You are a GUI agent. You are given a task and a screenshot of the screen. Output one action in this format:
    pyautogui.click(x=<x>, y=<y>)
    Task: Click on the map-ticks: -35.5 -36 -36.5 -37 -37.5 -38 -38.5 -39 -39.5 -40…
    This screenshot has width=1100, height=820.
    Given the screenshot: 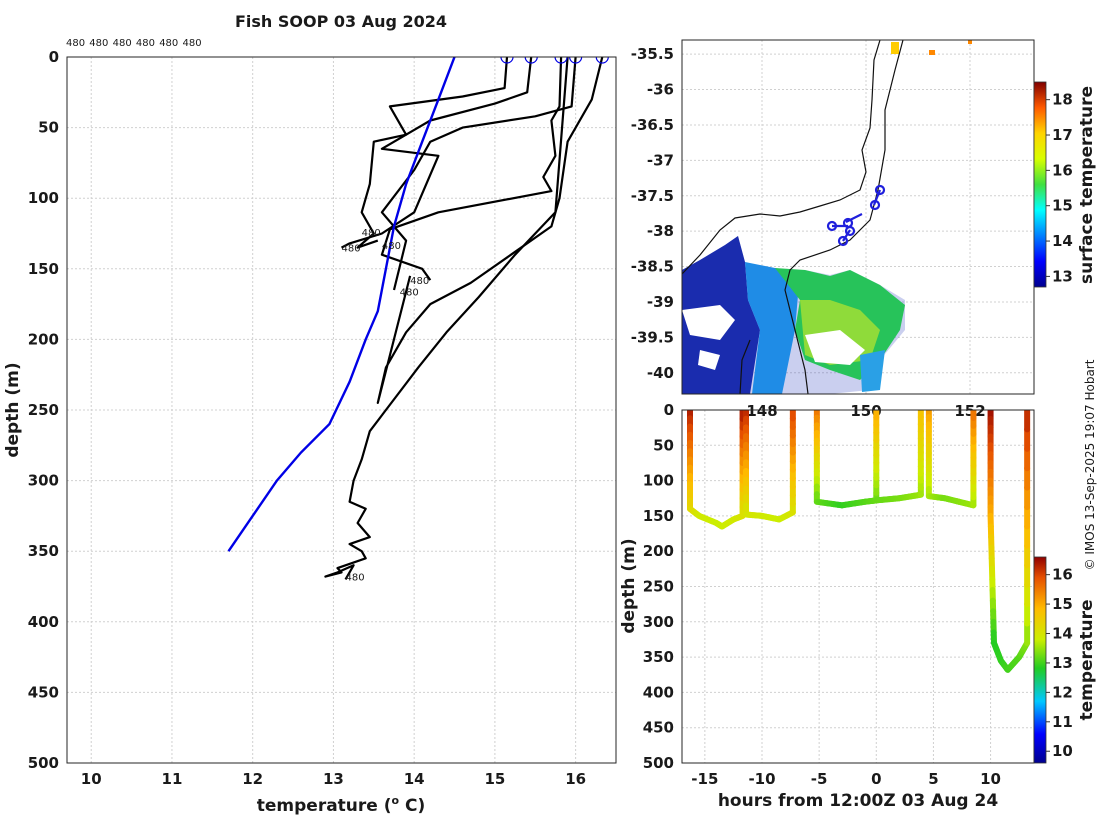 What is the action you would take?
    pyautogui.click(x=808, y=232)
    